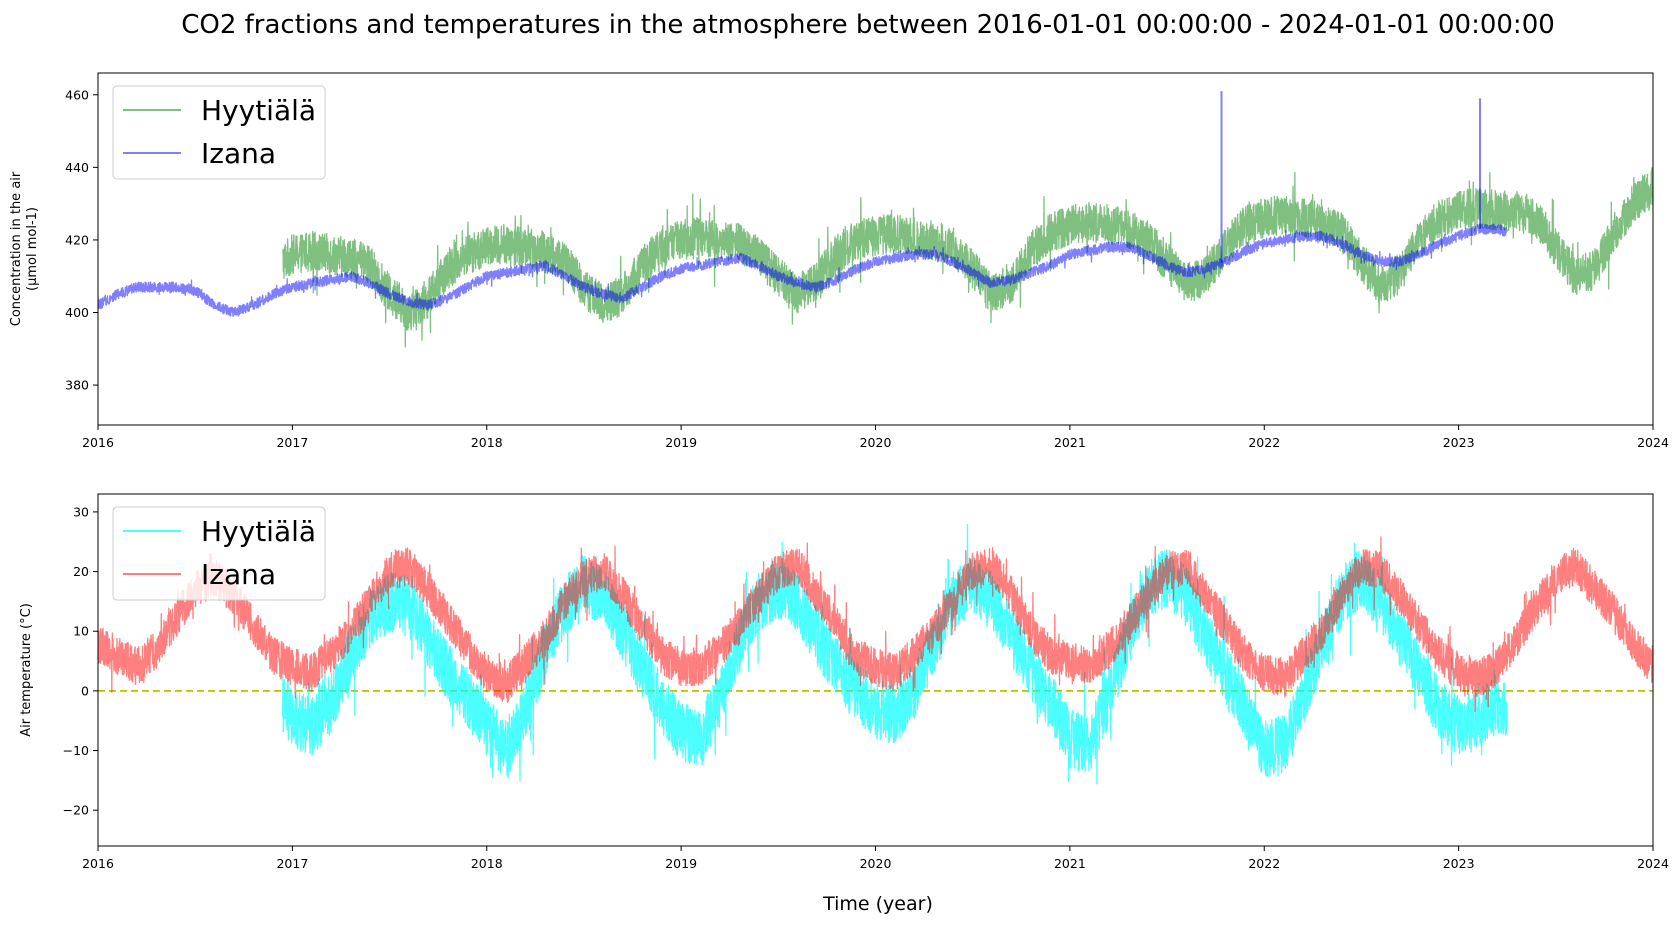  I want to click on y-tick-label: 380, so click(77, 385).